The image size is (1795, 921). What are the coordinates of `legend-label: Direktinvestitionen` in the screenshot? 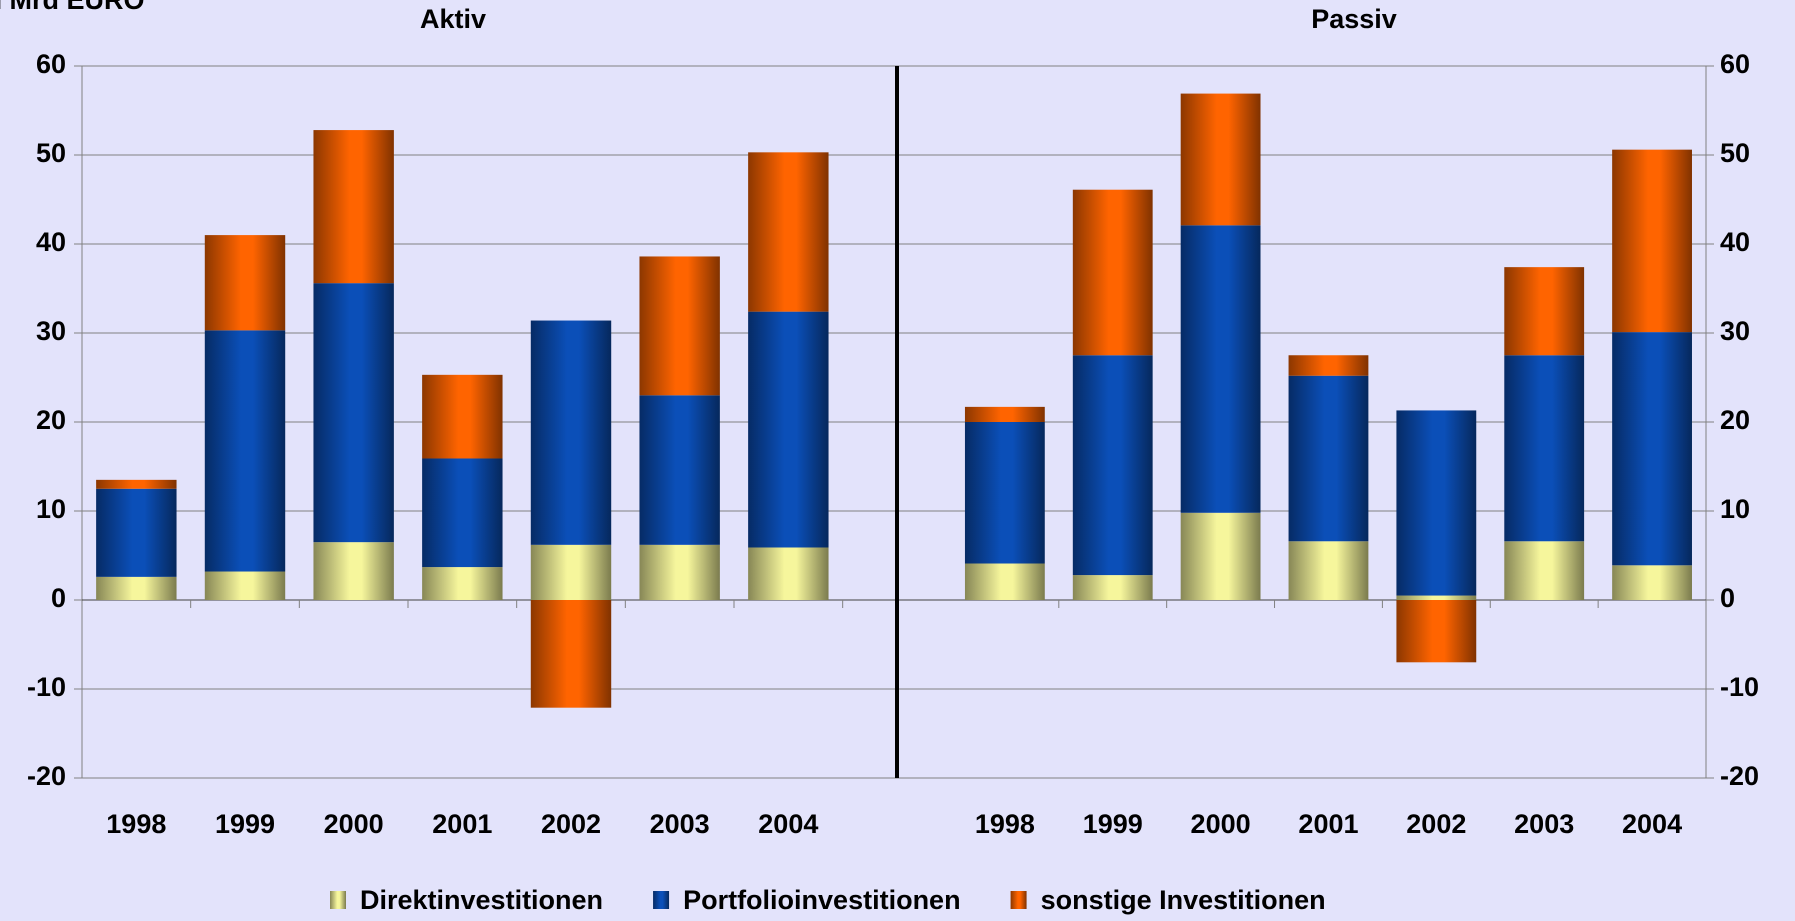 It's located at (481, 900).